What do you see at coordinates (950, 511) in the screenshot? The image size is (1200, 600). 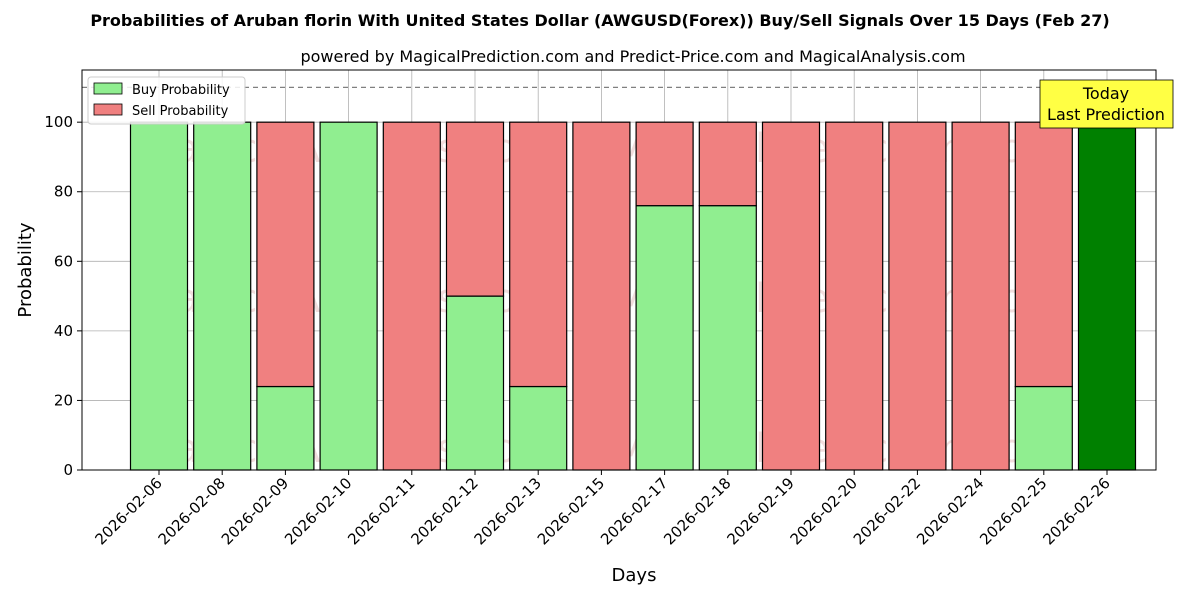 I see `x-tick-label: 2026-02-24` at bounding box center [950, 511].